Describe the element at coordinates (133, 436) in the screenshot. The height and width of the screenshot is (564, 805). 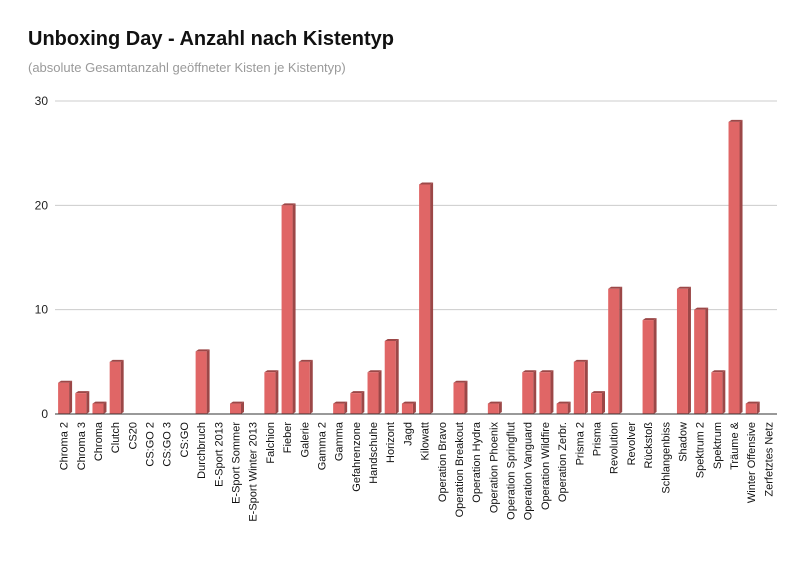
I see `x-tick-label: CS20` at that location.